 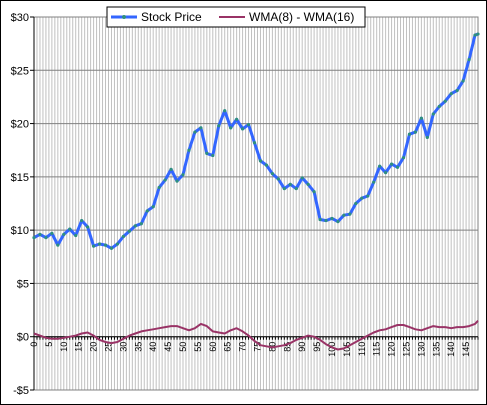 What do you see at coordinates (256, 335) in the screenshot?
I see `wma-diff-line` at bounding box center [256, 335].